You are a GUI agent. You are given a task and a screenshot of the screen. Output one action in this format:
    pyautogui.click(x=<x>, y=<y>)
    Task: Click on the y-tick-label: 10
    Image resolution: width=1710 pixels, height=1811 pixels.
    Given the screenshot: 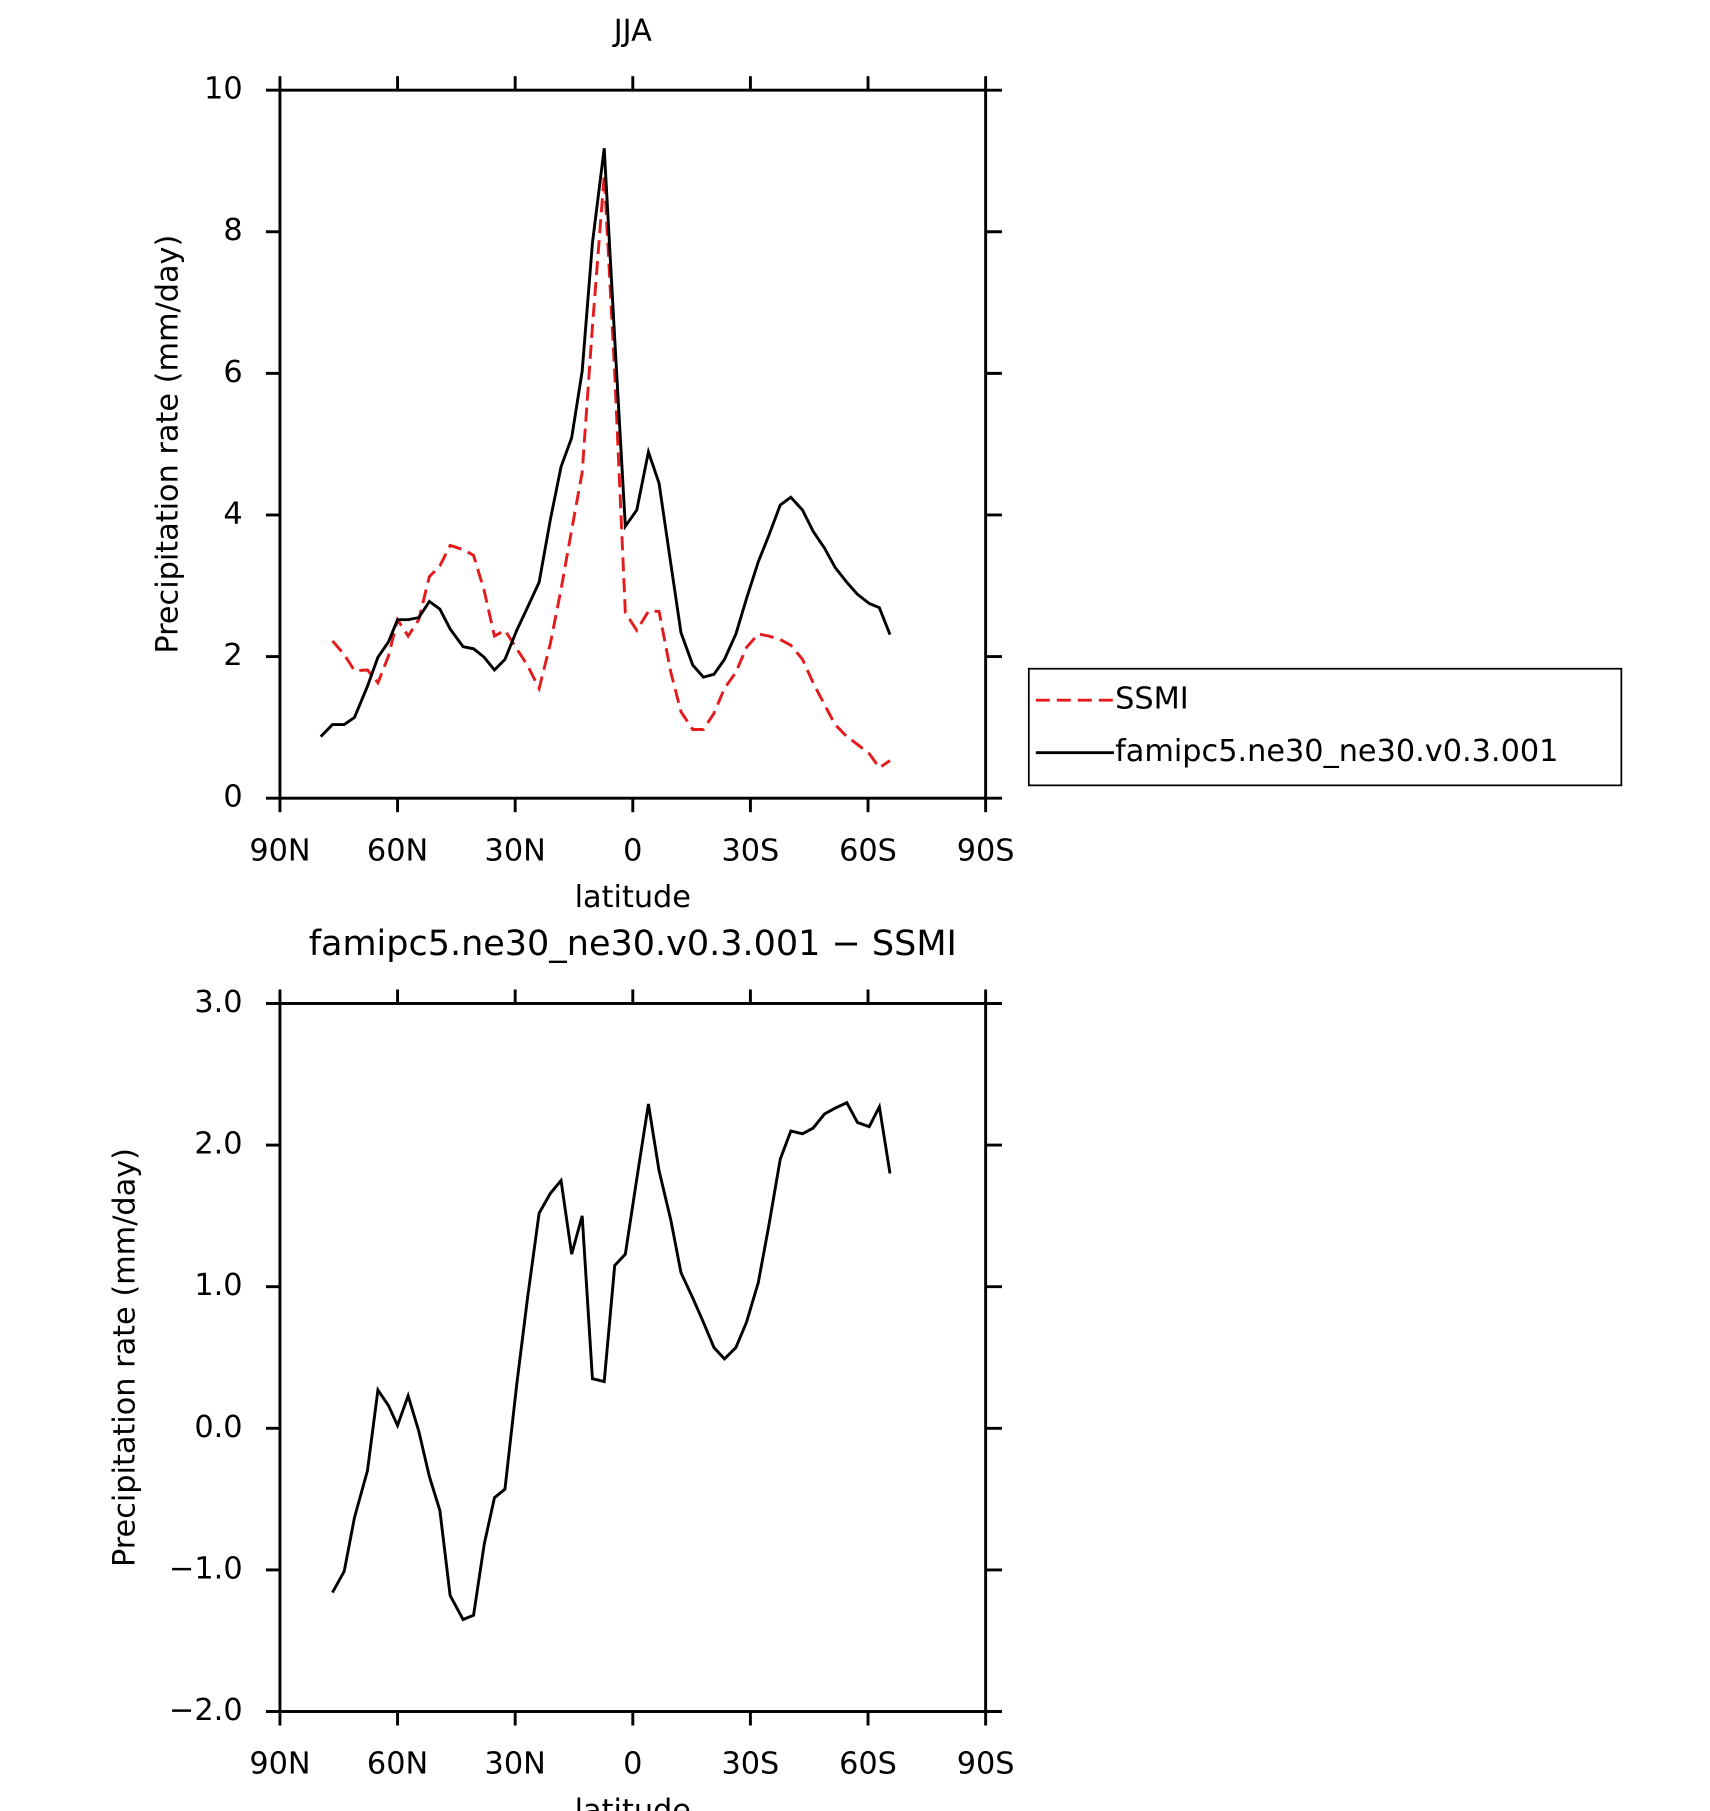 What is the action you would take?
    pyautogui.click(x=223, y=89)
    